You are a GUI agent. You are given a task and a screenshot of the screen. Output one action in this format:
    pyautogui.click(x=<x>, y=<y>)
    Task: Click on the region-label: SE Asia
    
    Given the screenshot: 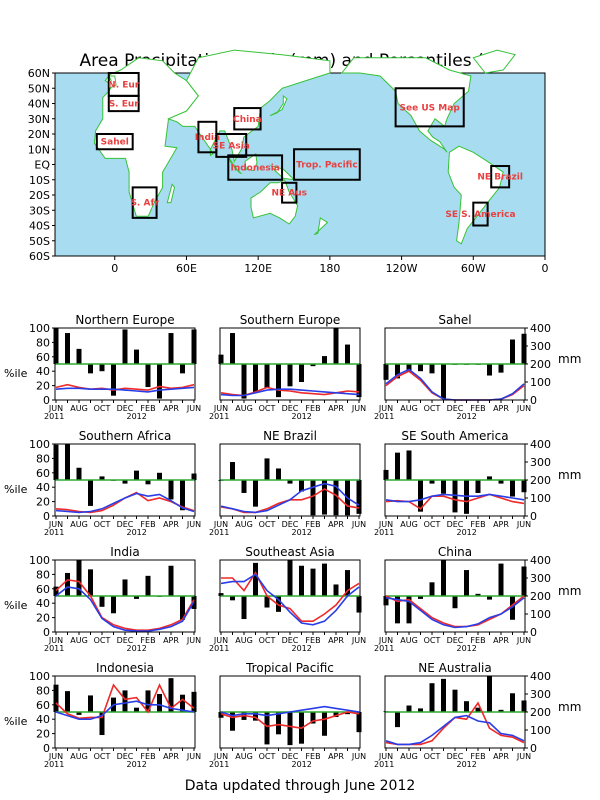 What is the action you would take?
    pyautogui.click(x=231, y=146)
    